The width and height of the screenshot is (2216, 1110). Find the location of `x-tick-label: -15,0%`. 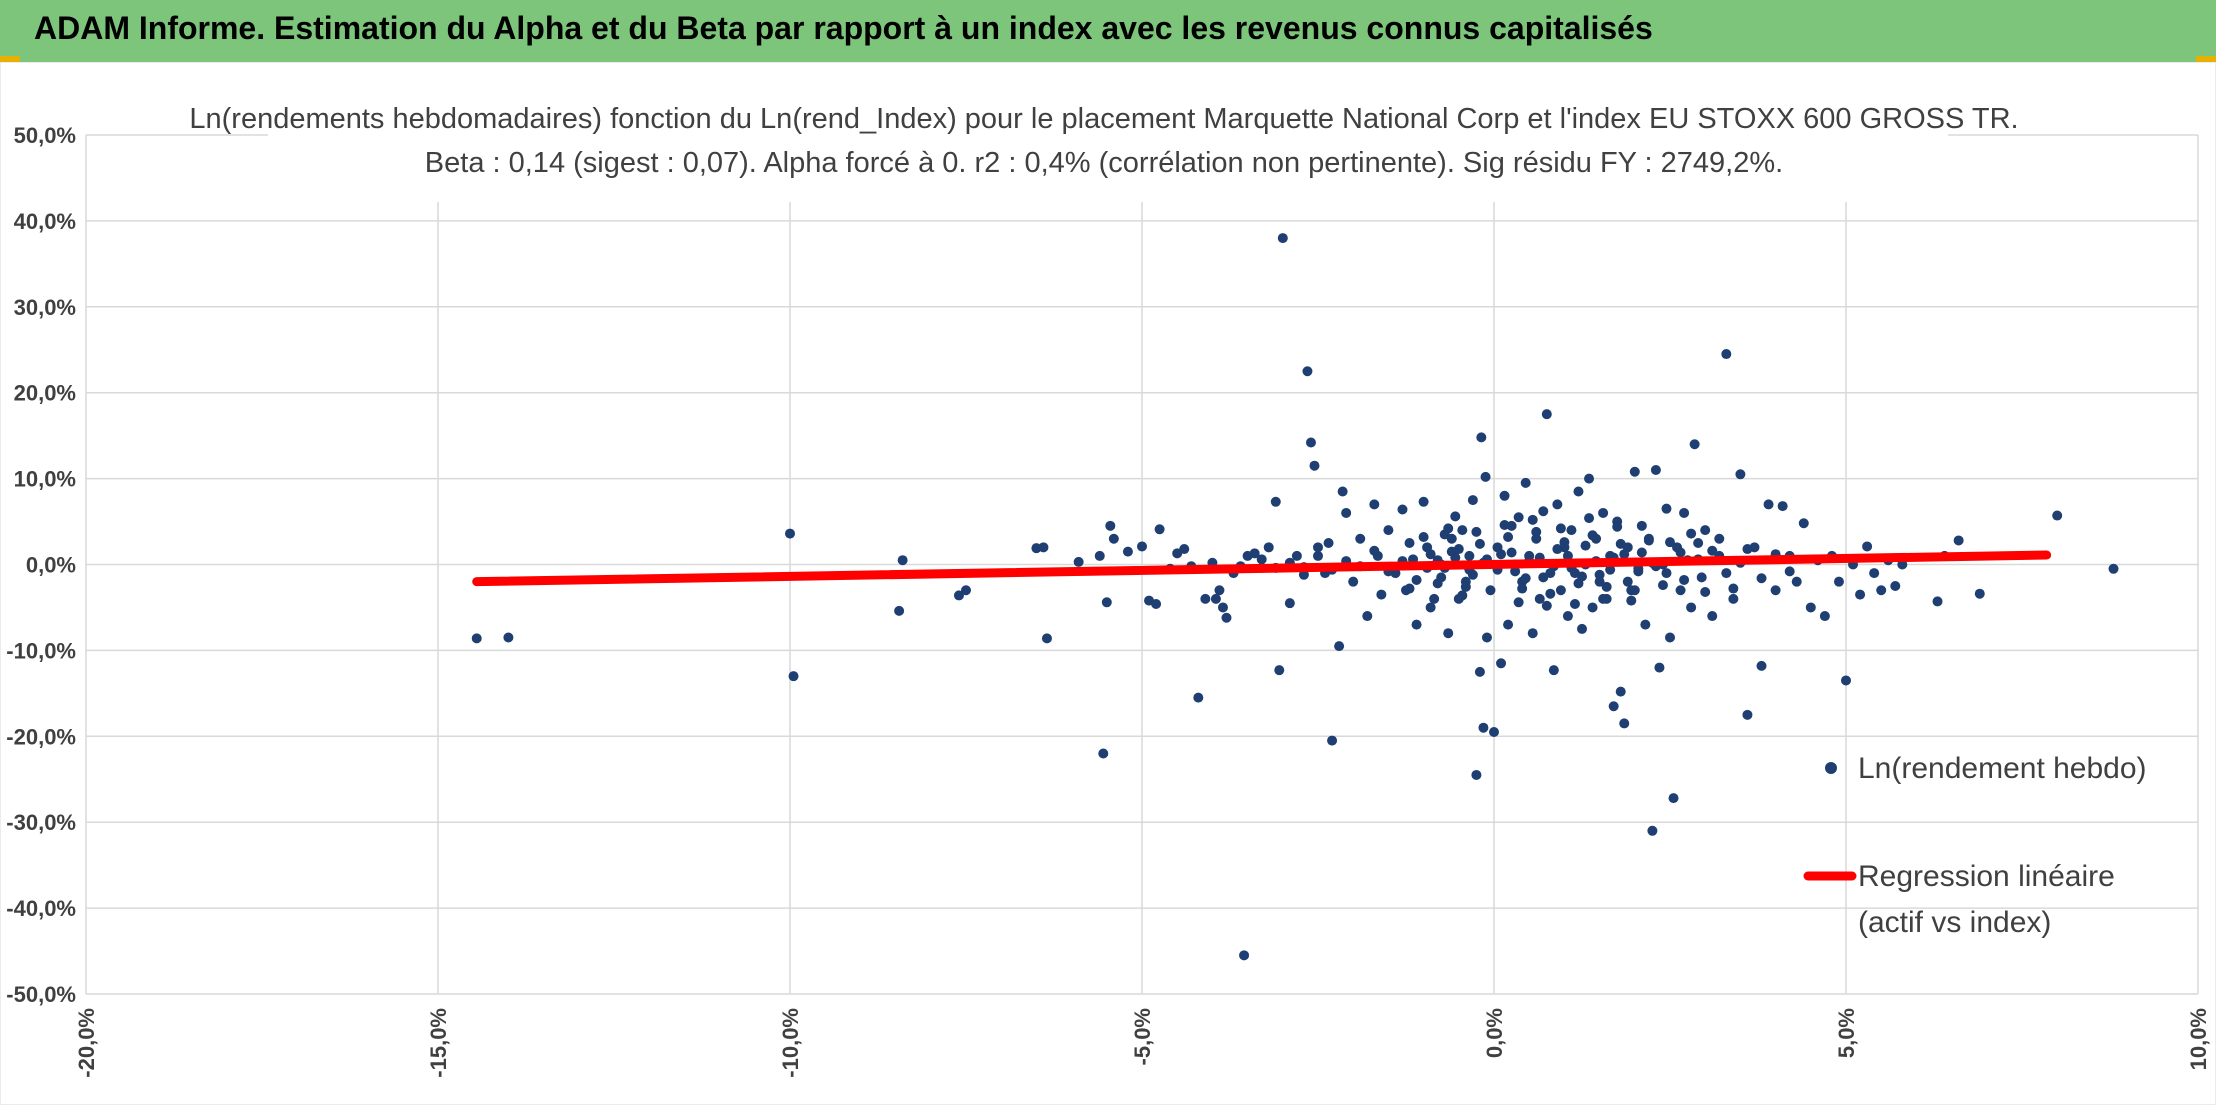

x-tick-label: -15,0% is located at coordinates (438, 1043).